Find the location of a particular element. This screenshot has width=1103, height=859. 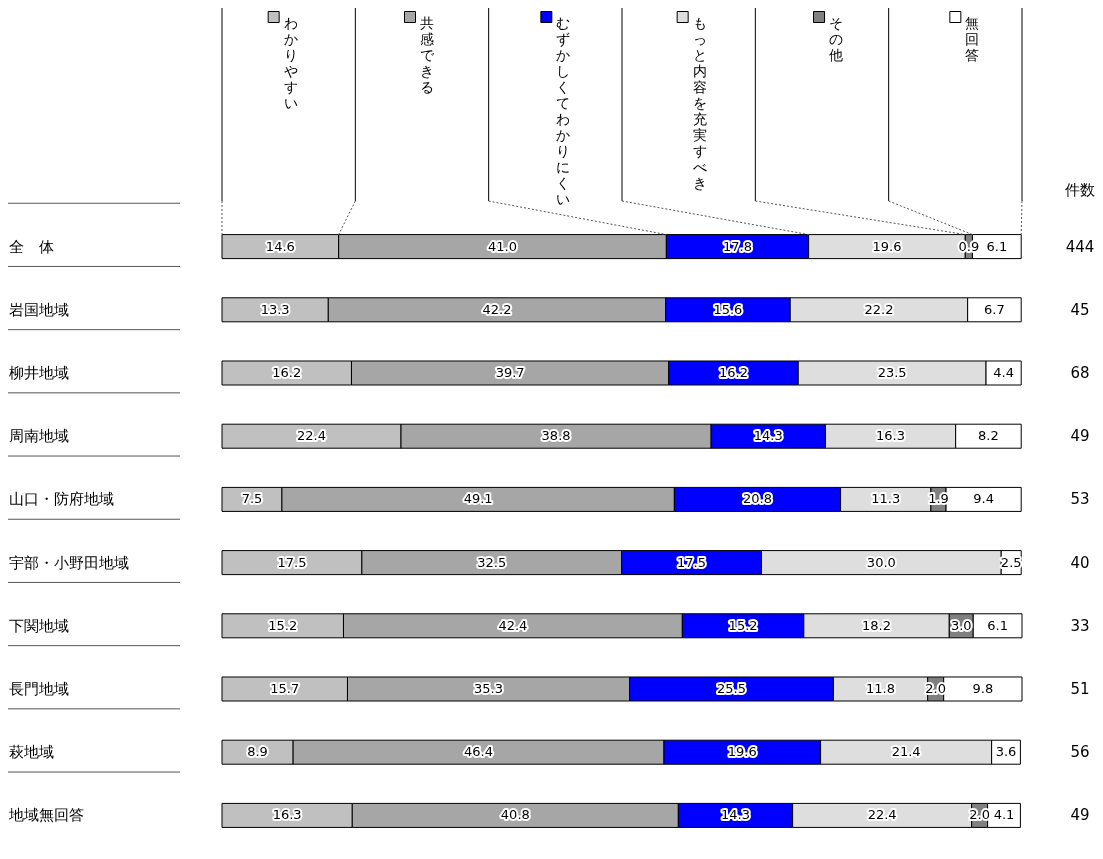

text: もっと内容を充実すべき is located at coordinates (699, 103).